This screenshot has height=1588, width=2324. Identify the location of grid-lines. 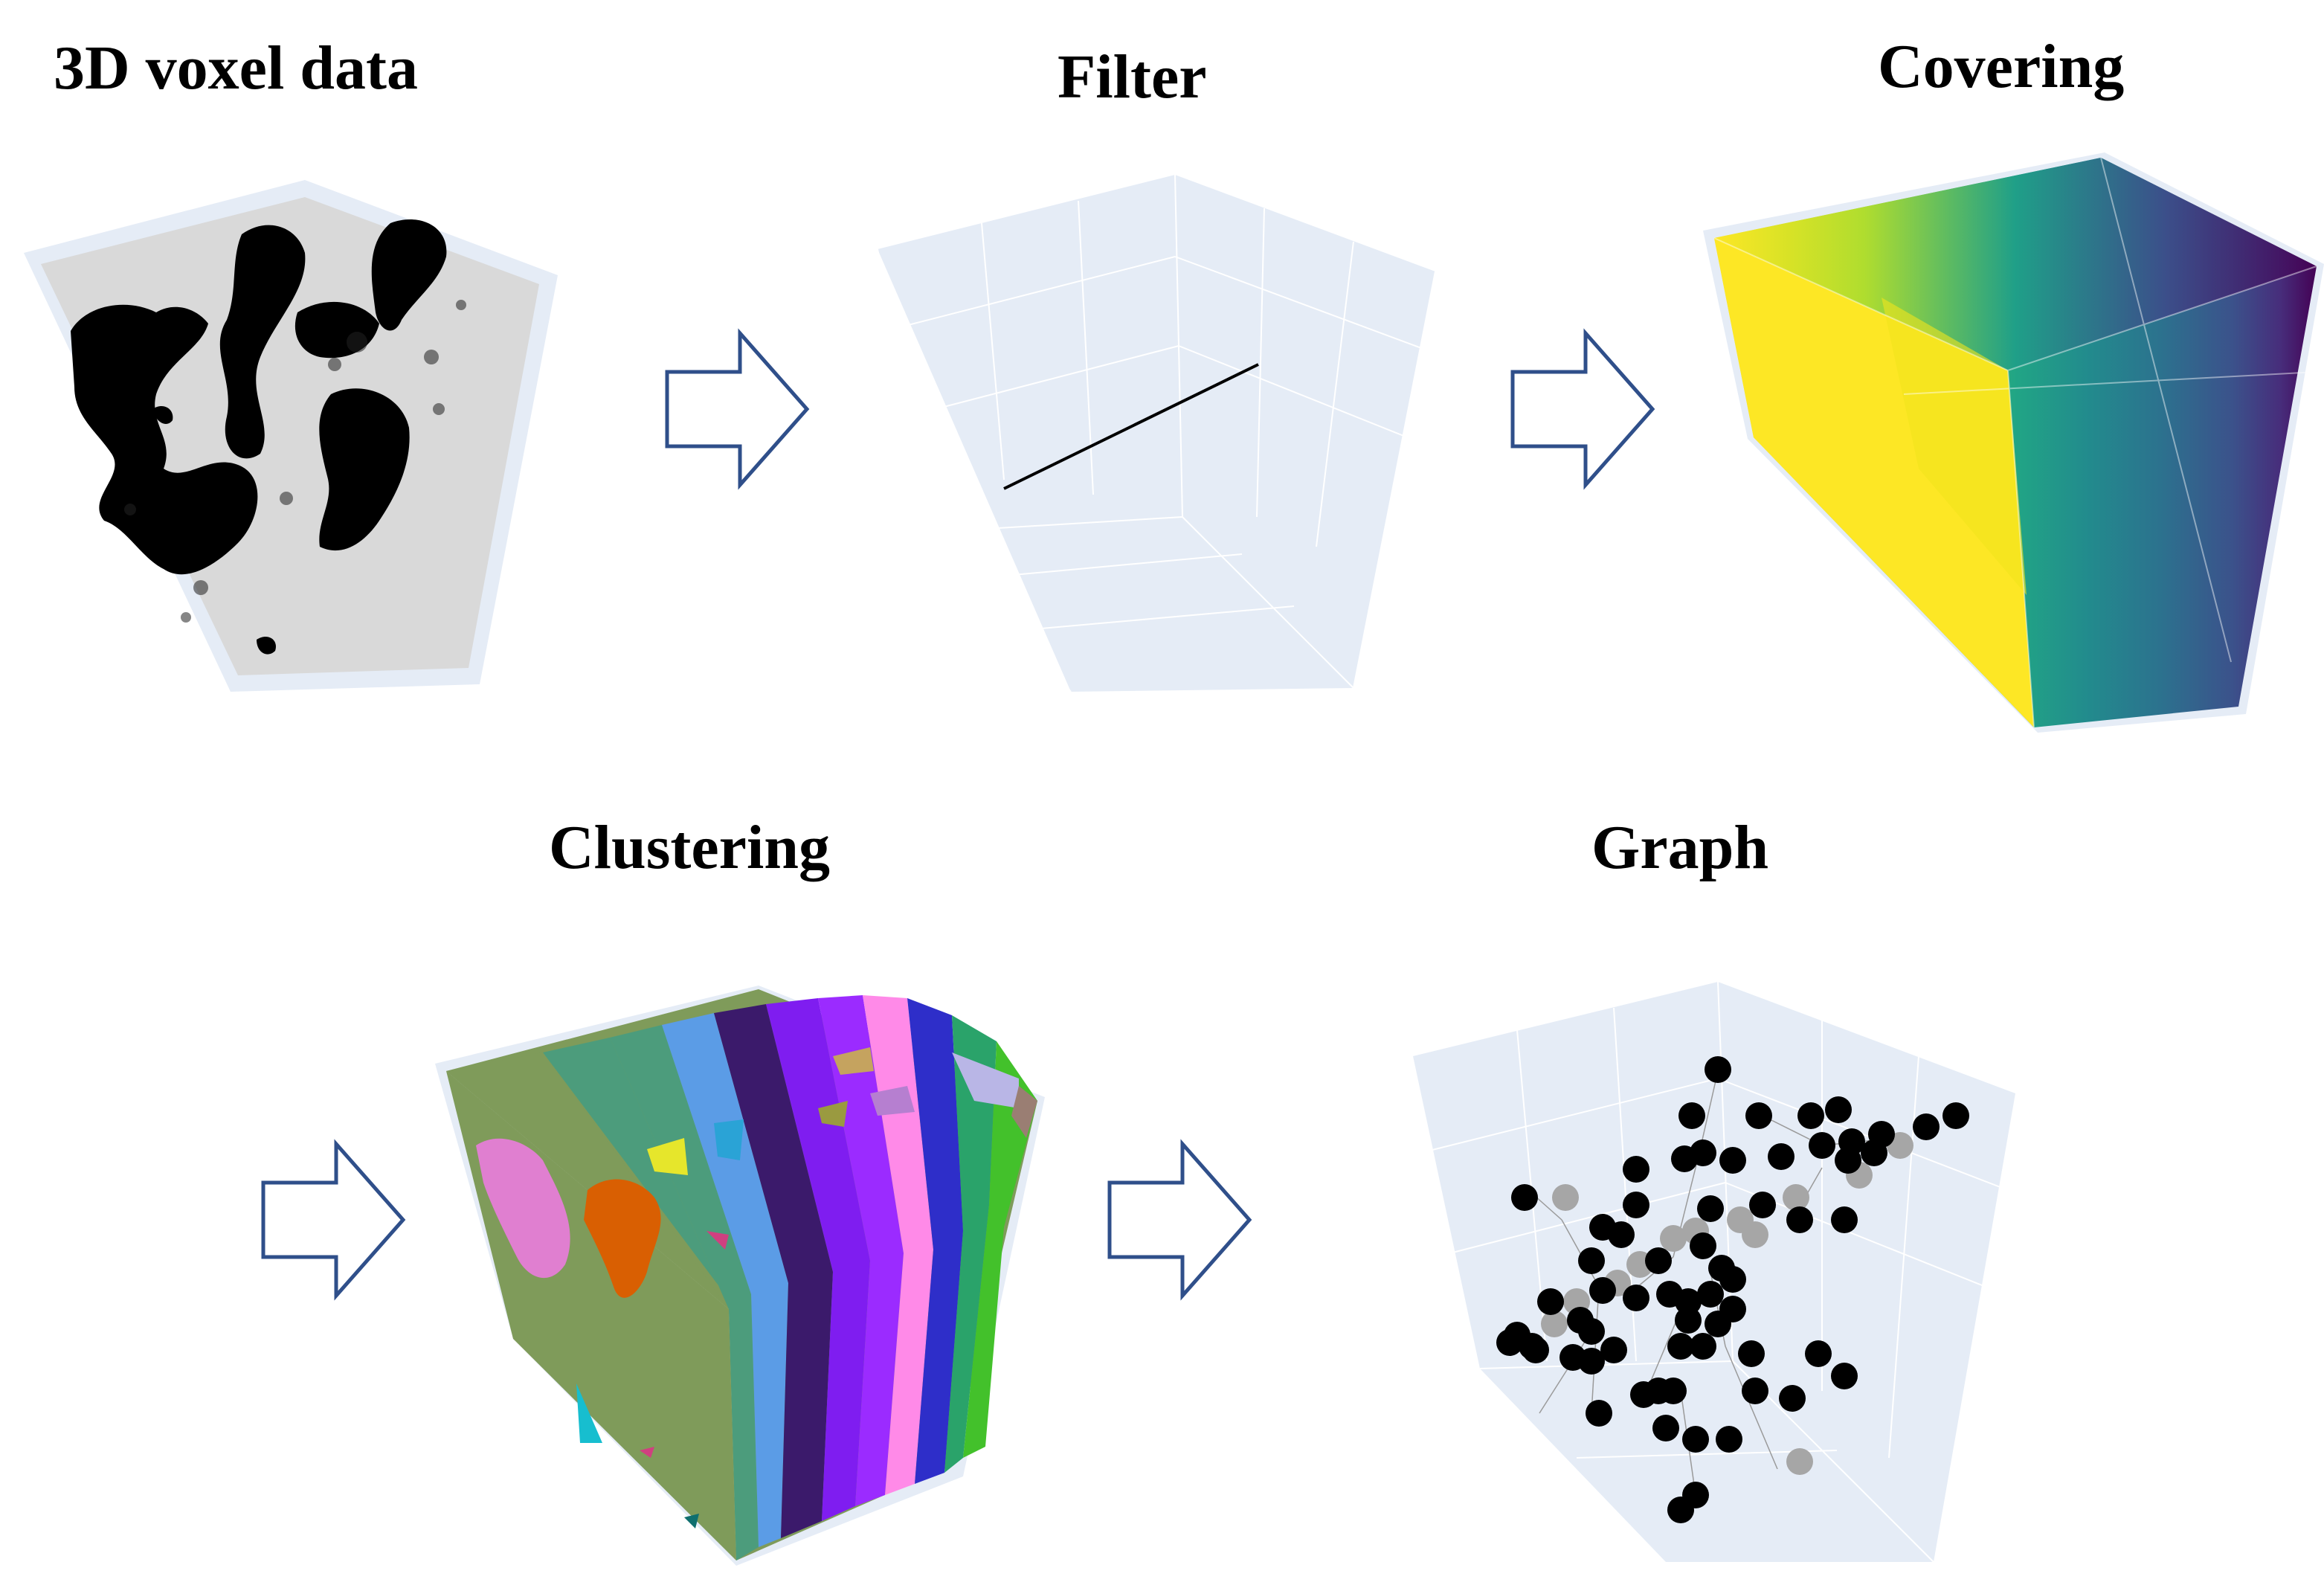
(1156, 433).